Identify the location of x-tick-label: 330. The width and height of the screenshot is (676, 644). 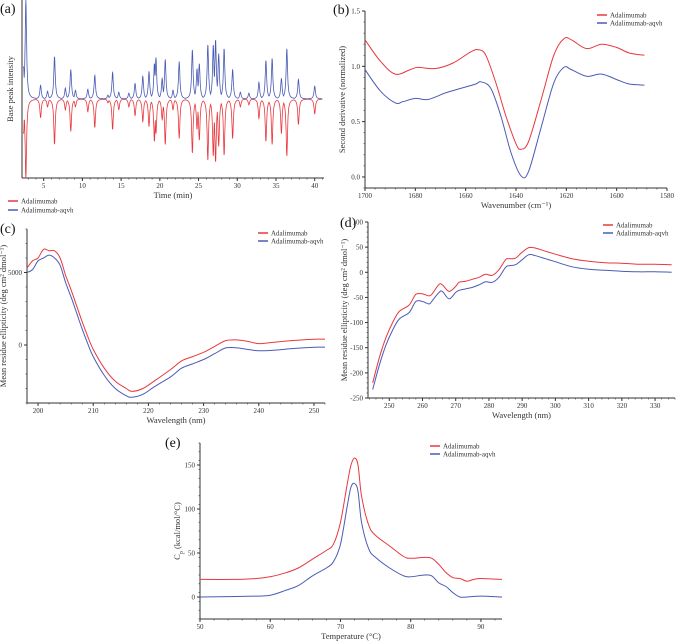
(655, 406).